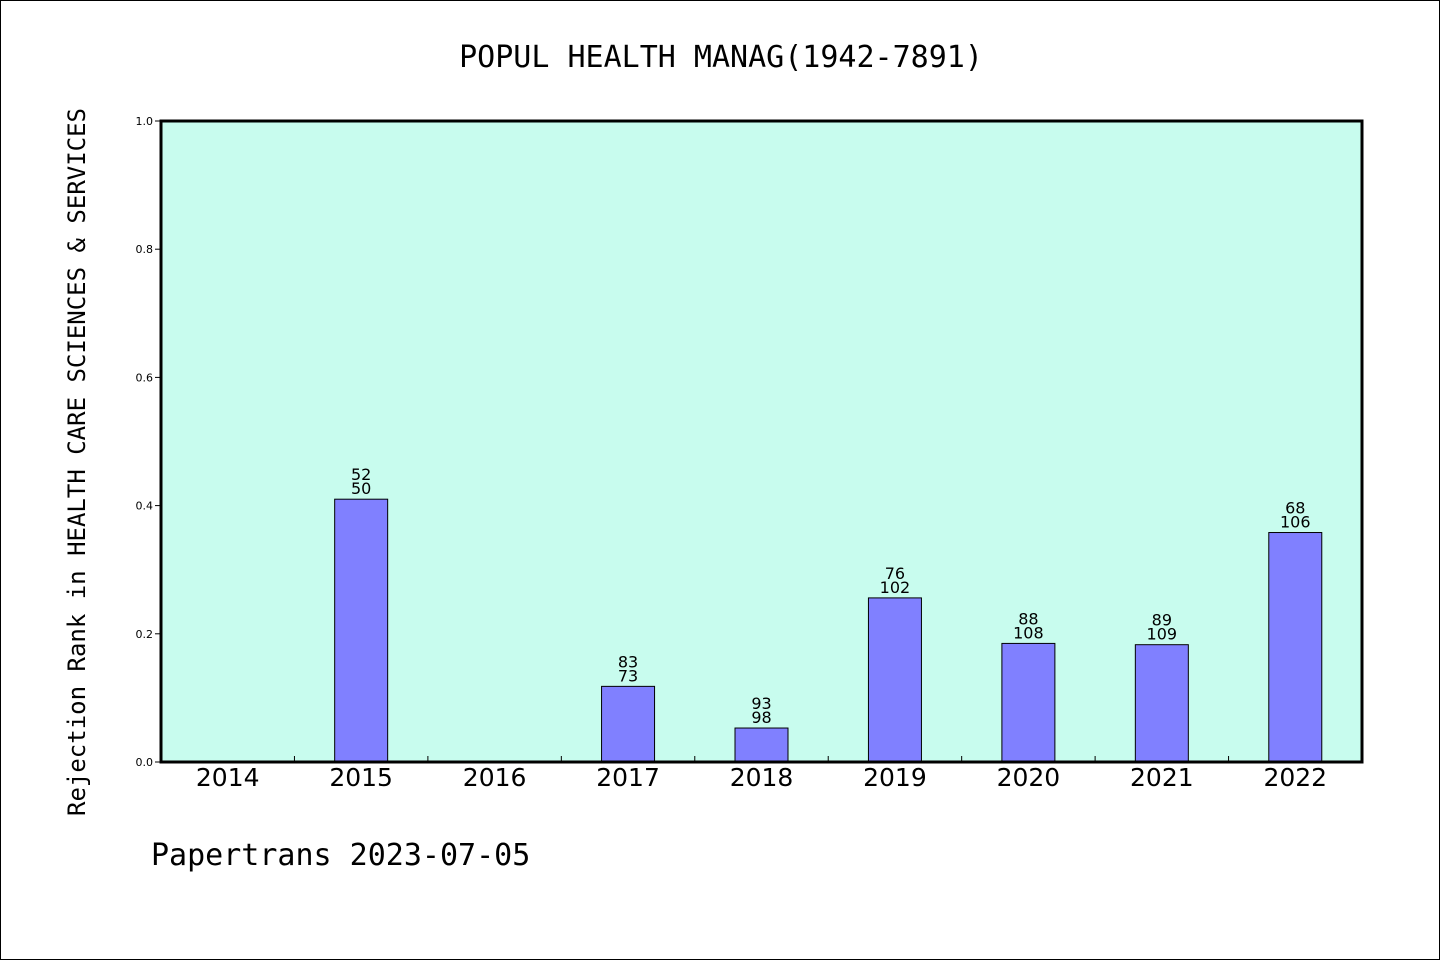  Describe the element at coordinates (495, 777) in the screenshot. I see `x-tick-label: 2016` at that location.